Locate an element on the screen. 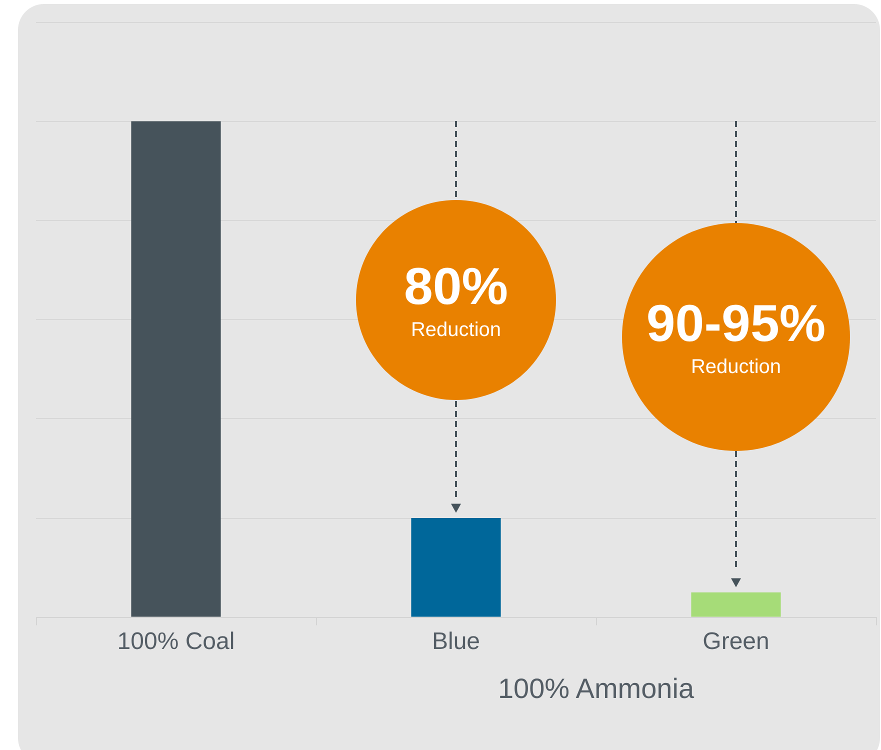  annotation: 90-95% Reduction is located at coordinates (736, 337).